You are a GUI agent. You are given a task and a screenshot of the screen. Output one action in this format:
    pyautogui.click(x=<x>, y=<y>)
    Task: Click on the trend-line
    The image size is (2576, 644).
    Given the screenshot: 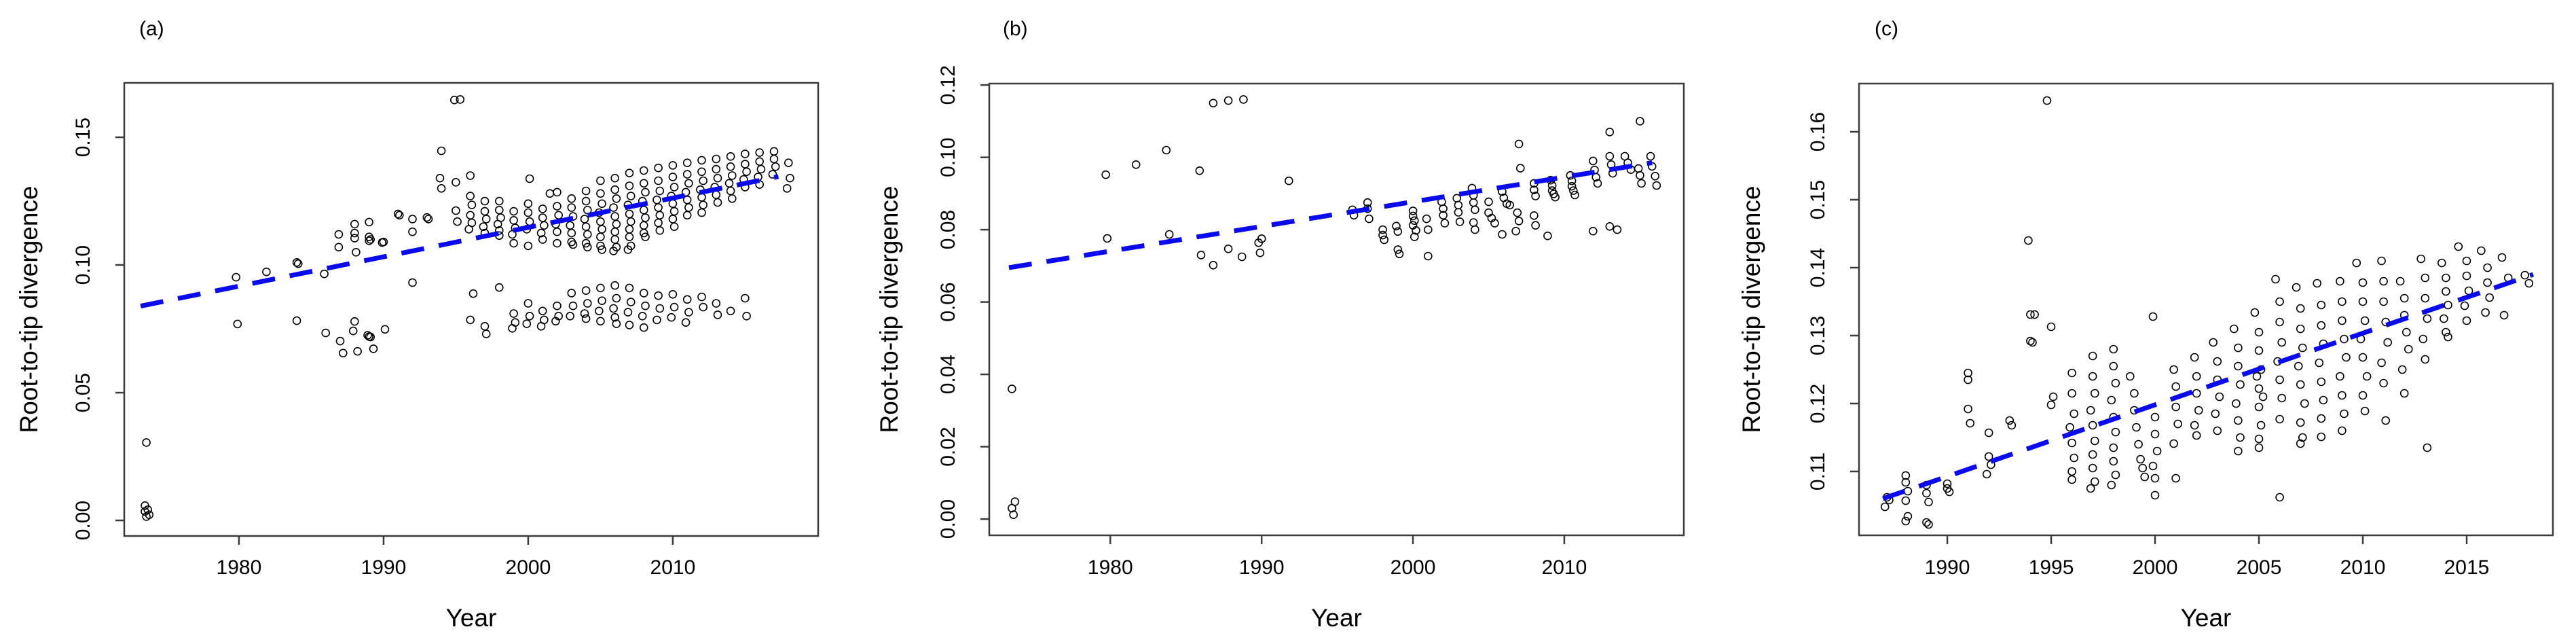 What is the action you would take?
    pyautogui.click(x=1330, y=215)
    